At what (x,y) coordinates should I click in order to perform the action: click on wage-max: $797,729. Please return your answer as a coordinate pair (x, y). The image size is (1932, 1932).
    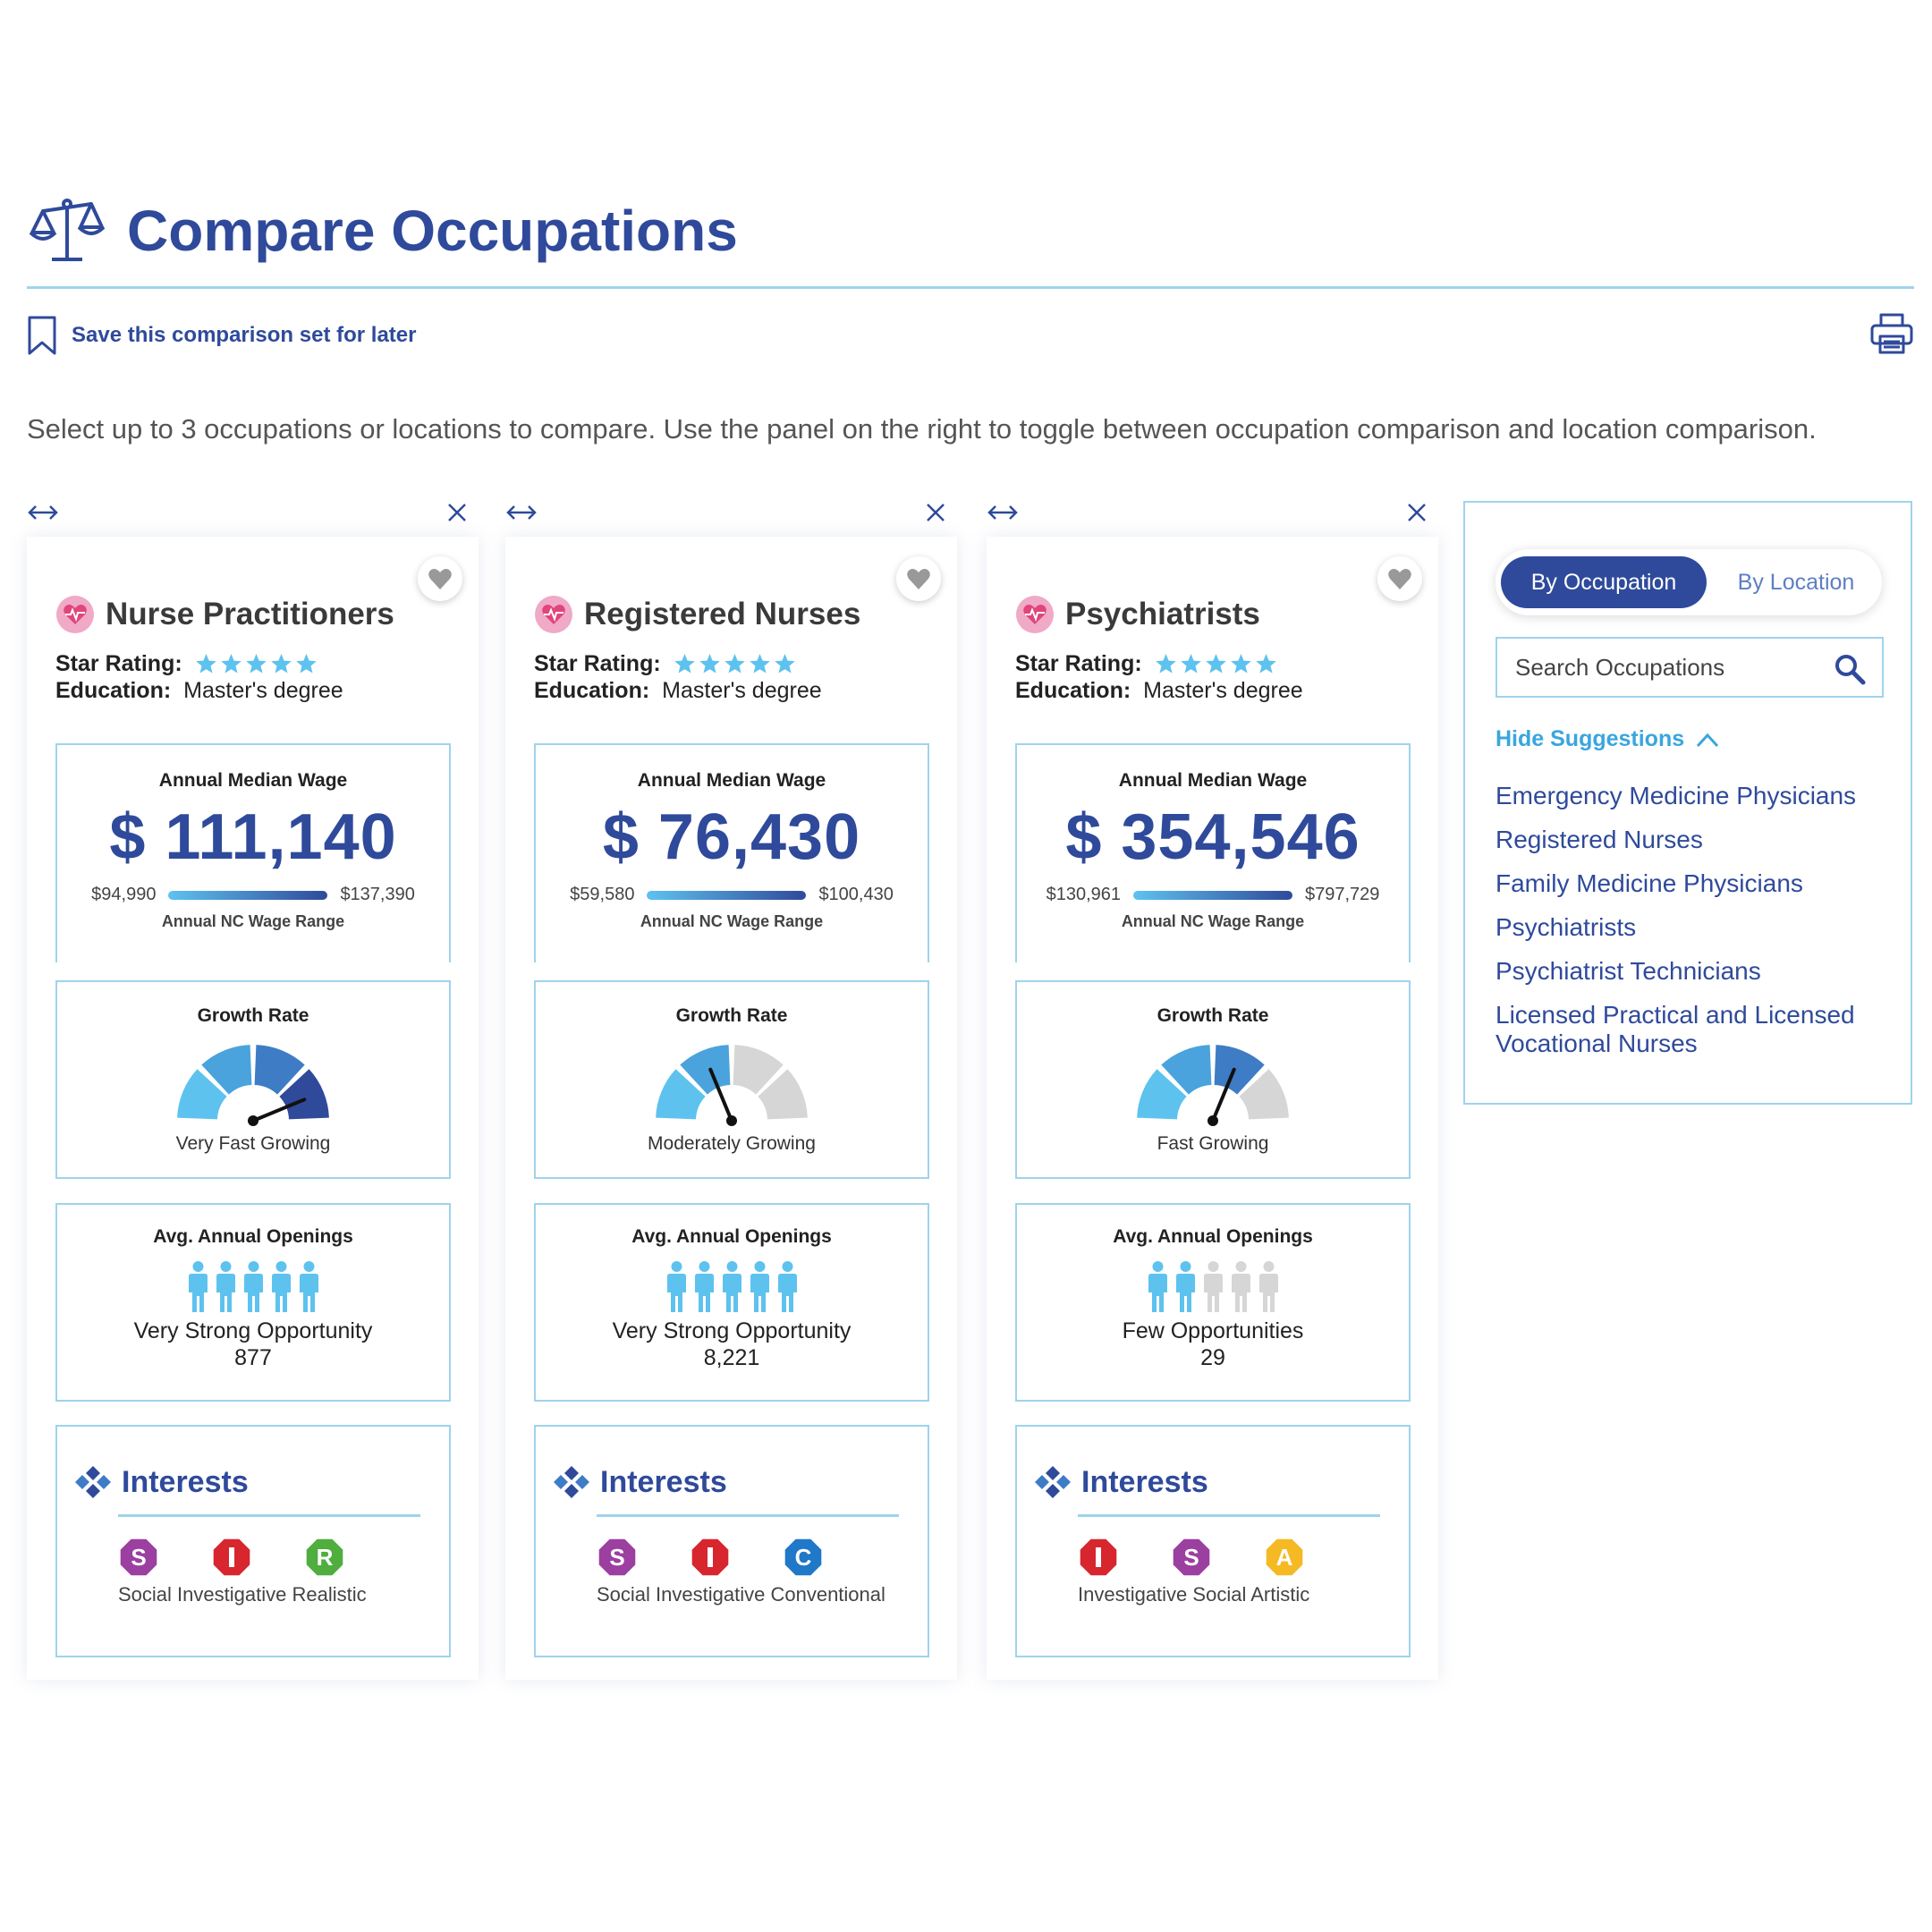
    Looking at the image, I should click on (1342, 894).